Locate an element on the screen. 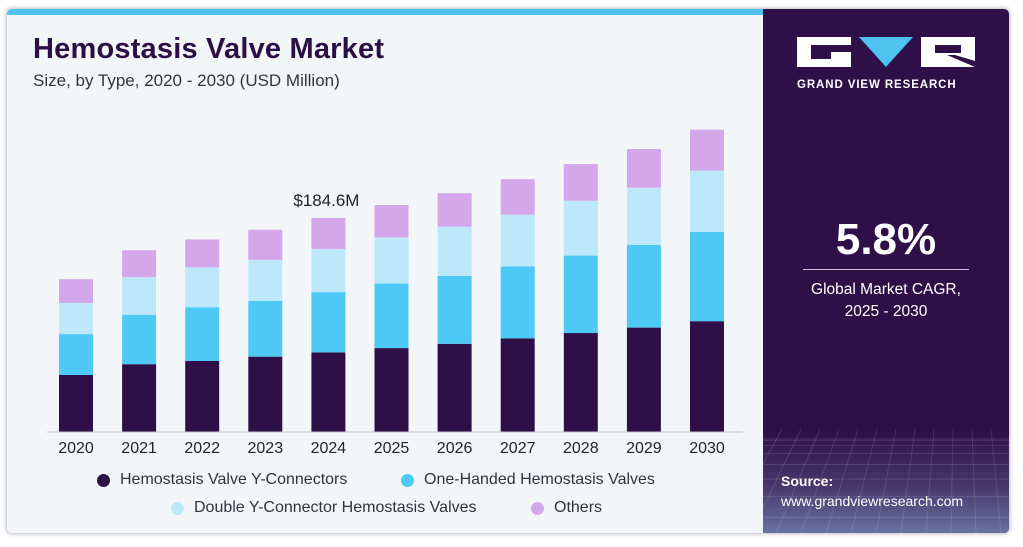 Image resolution: width=1023 pixels, height=547 pixels. brand-name: GRAND VIEW RESEARCH is located at coordinates (877, 85).